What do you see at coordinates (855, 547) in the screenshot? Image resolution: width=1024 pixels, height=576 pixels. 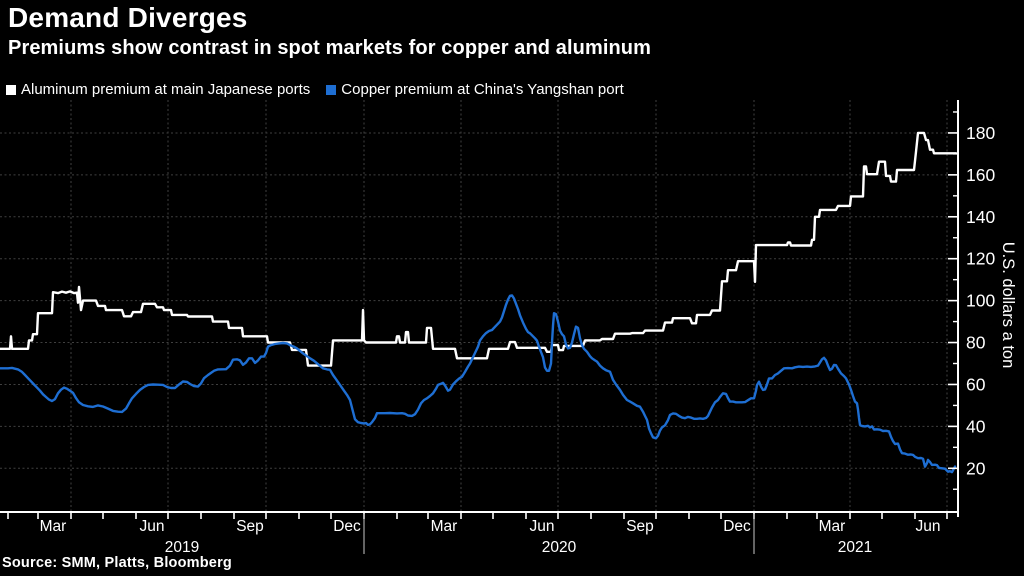 I see `x-year-label: 2021` at bounding box center [855, 547].